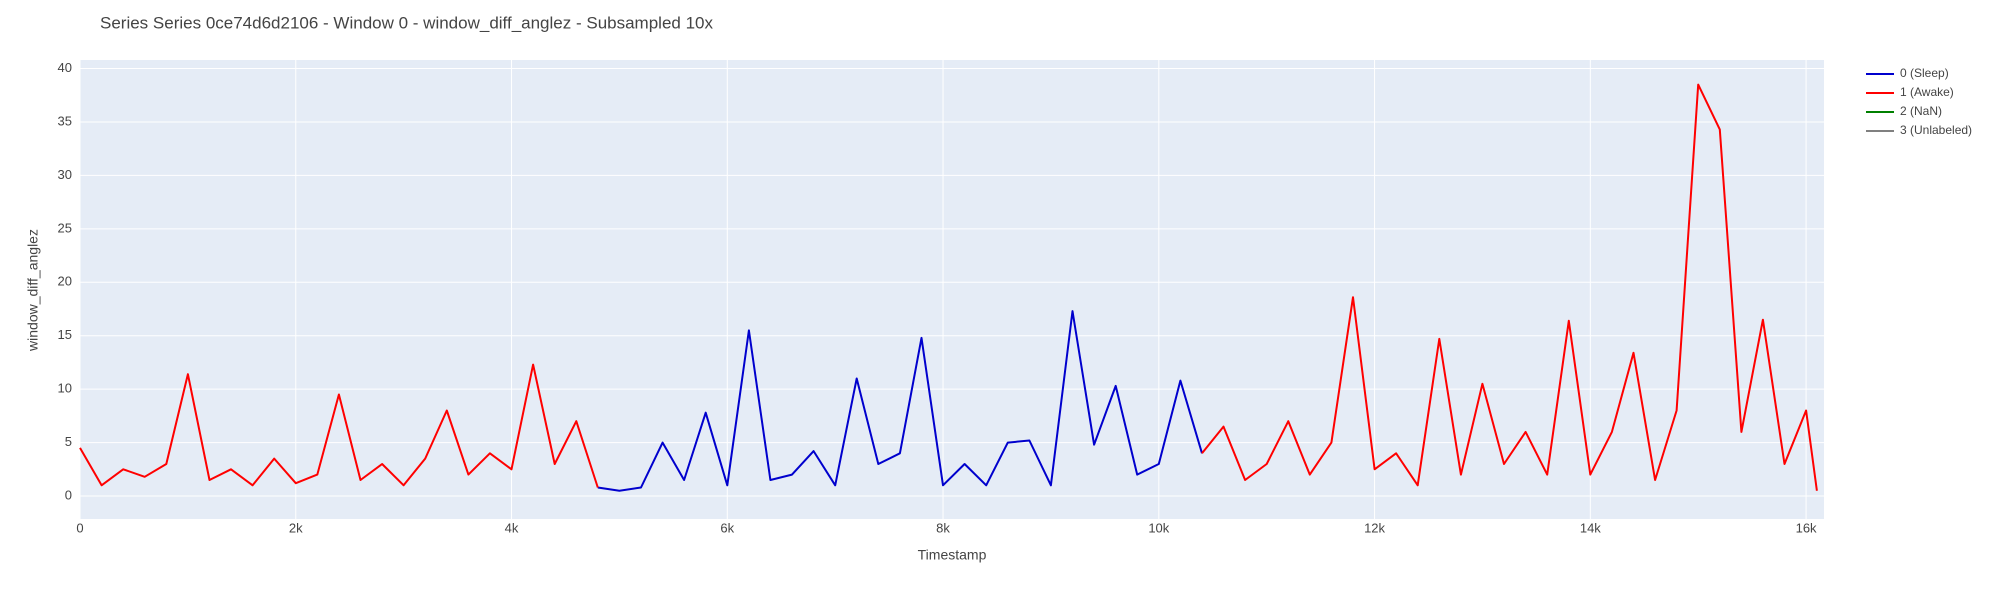  I want to click on y-tick-label: 5, so click(68, 441).